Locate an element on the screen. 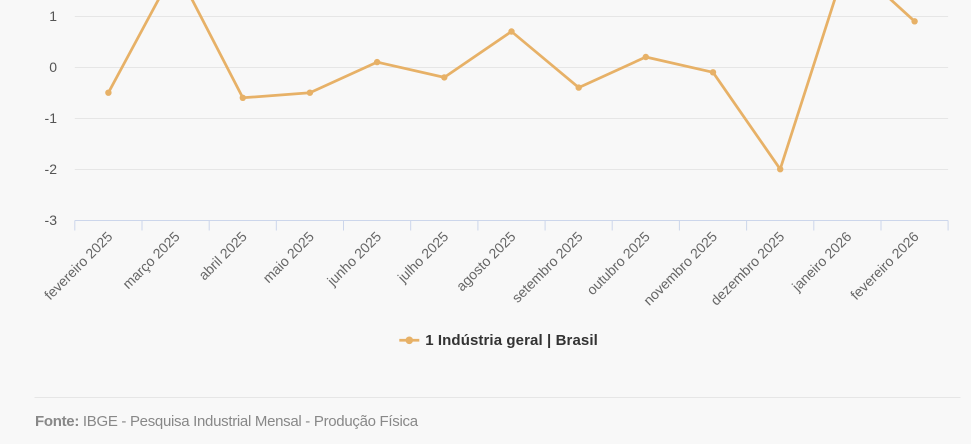 This screenshot has width=971, height=444. svg-text: fevereiro 2026 is located at coordinates (884, 265).